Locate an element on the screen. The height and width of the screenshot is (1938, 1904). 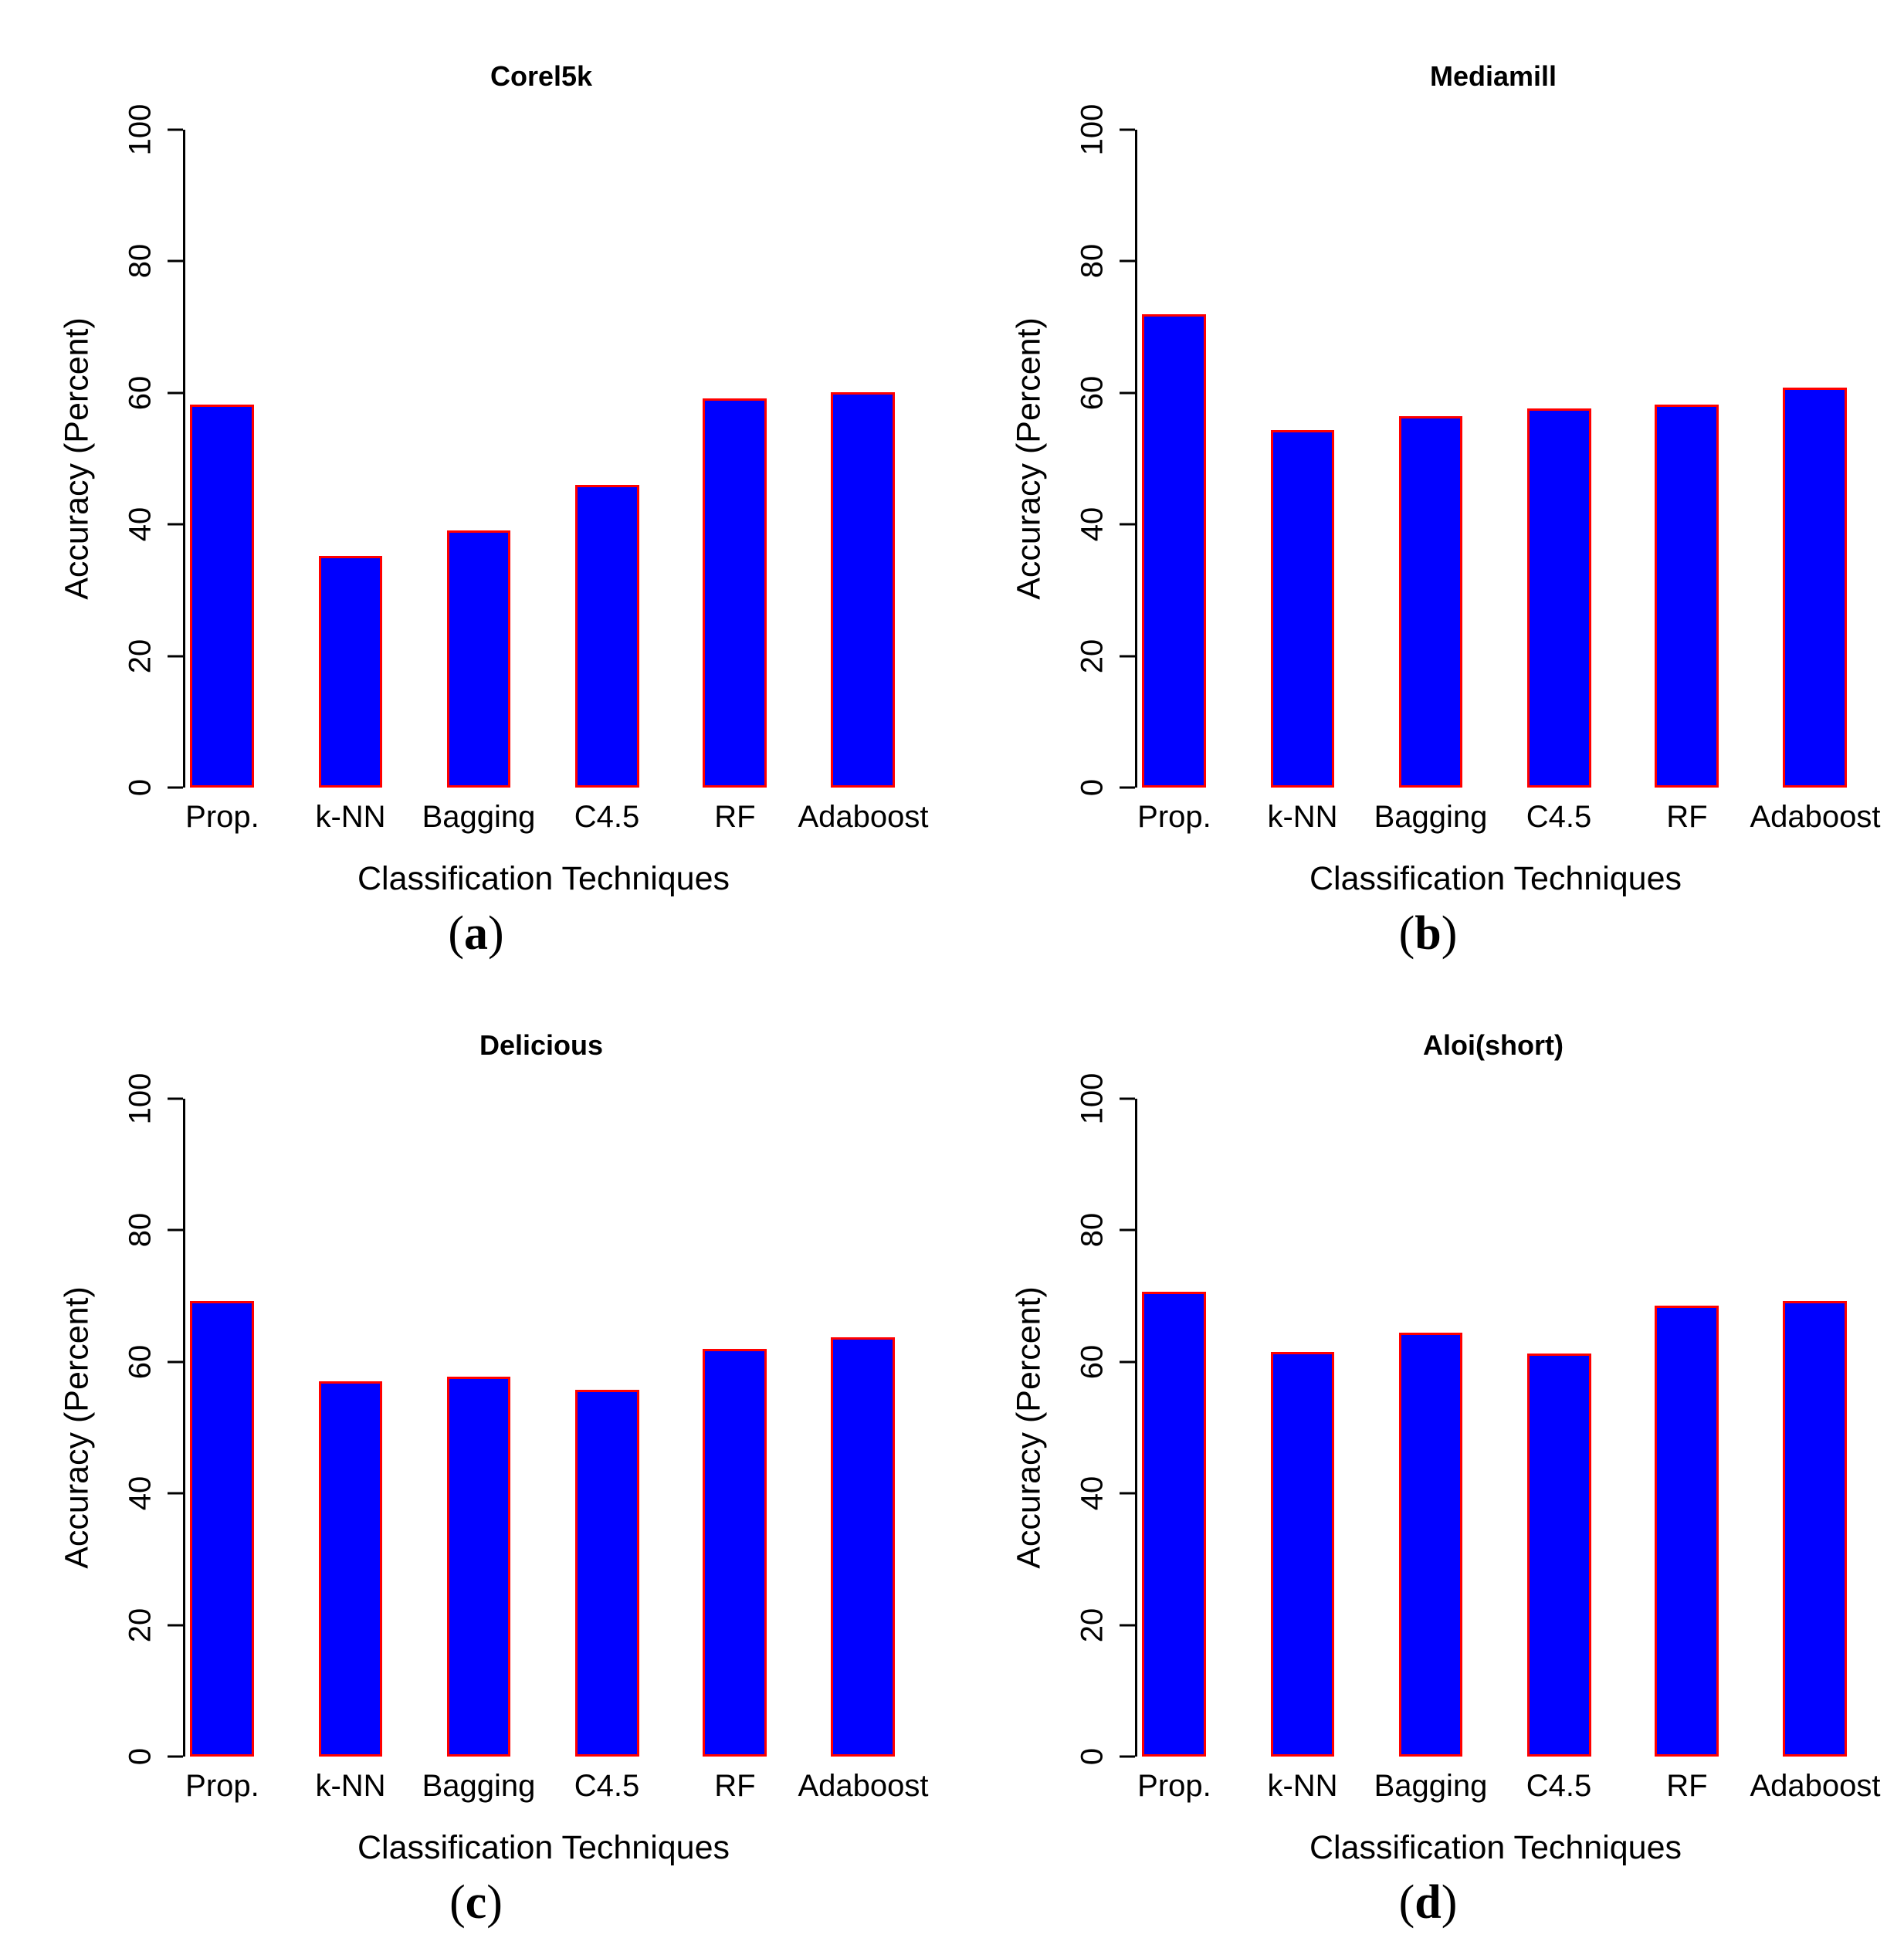
panel-label: (d) is located at coordinates (1428, 1902).